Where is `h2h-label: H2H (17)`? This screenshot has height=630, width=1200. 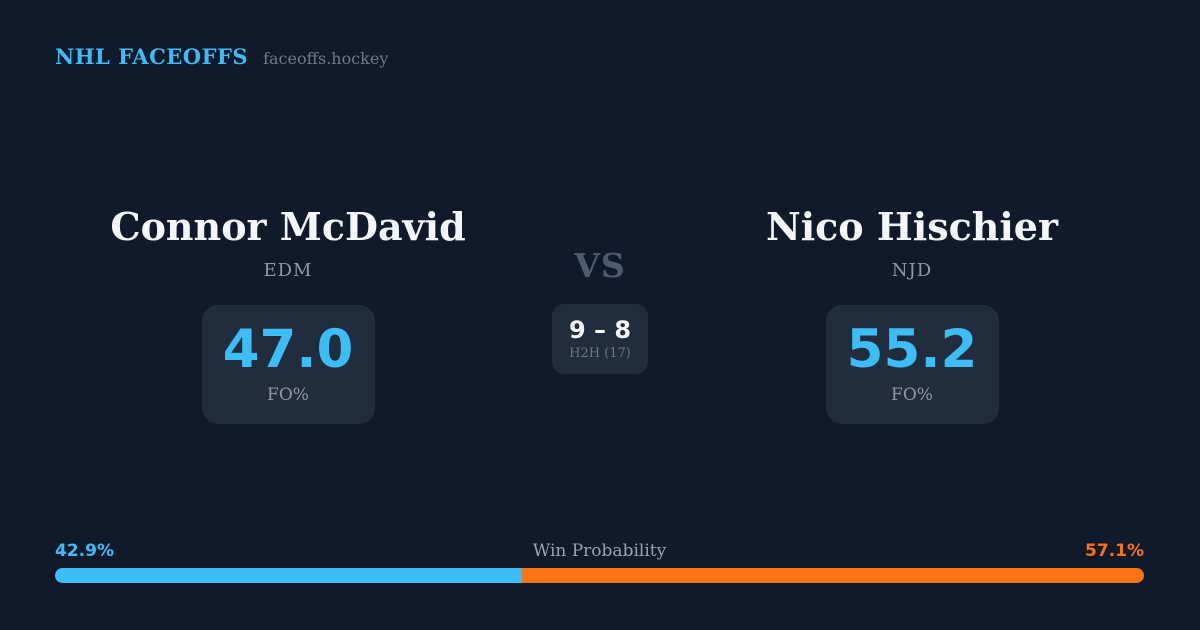 h2h-label: H2H (17) is located at coordinates (600, 354).